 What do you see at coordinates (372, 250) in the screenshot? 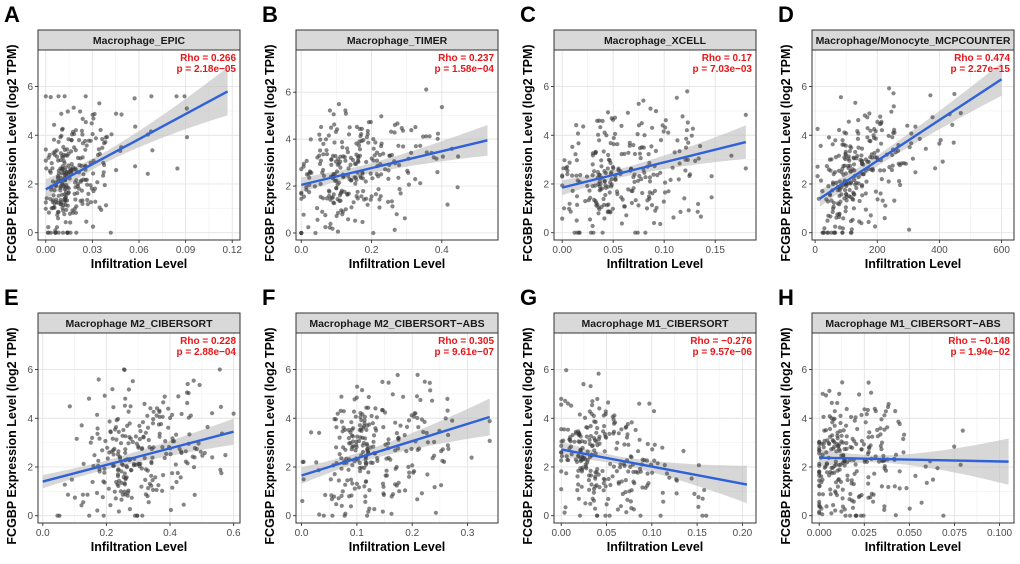
I see `x-tick-label: 0.2` at bounding box center [372, 250].